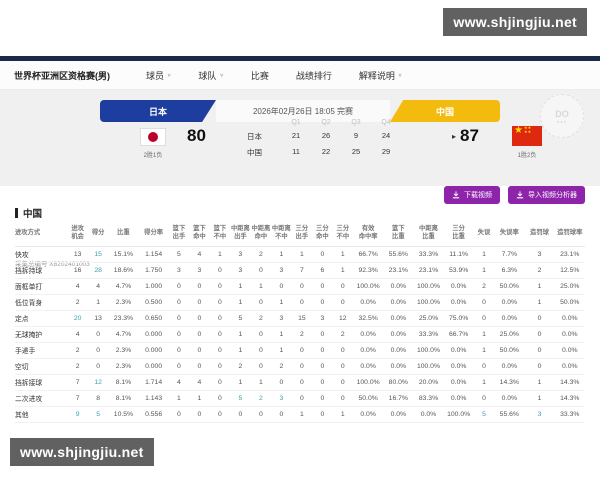 This screenshot has width=600, height=480. I want to click on stat-value: 32.5%, so click(368, 318).